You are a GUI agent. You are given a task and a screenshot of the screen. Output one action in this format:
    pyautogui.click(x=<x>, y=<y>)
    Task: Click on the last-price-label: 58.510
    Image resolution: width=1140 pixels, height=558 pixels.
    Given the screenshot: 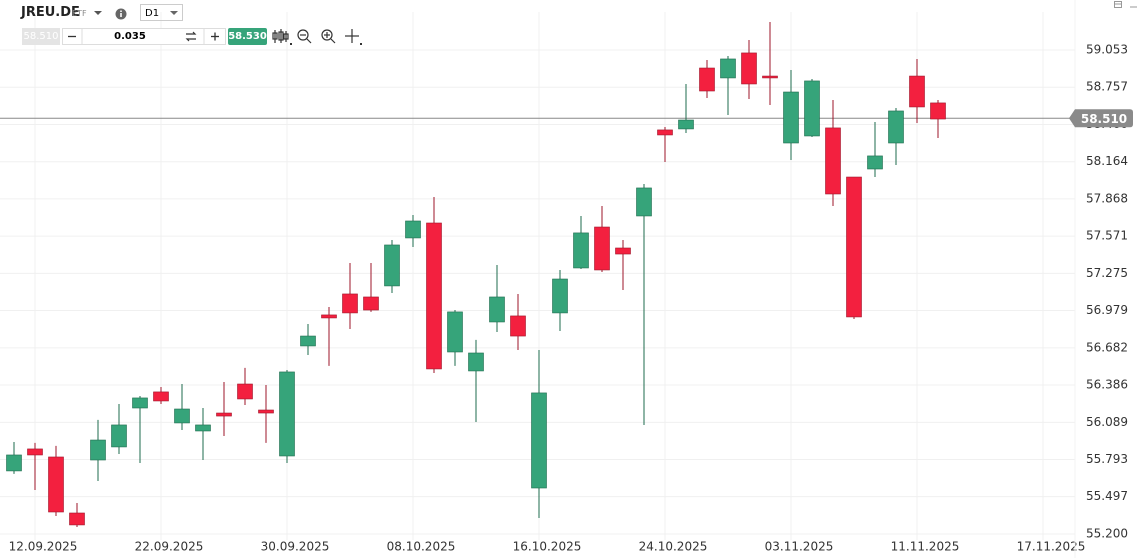 What is the action you would take?
    pyautogui.click(x=1104, y=119)
    